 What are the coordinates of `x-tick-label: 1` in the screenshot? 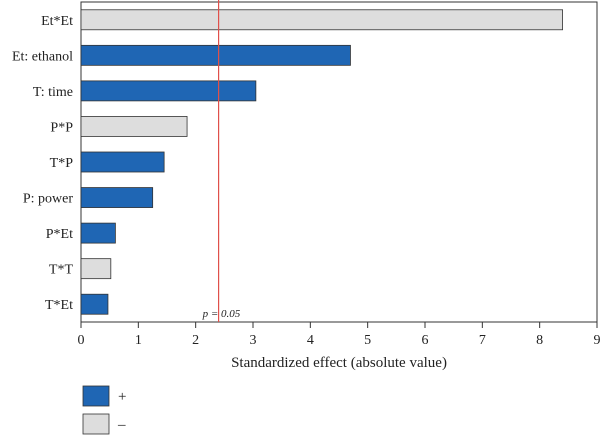 It's located at (138, 340).